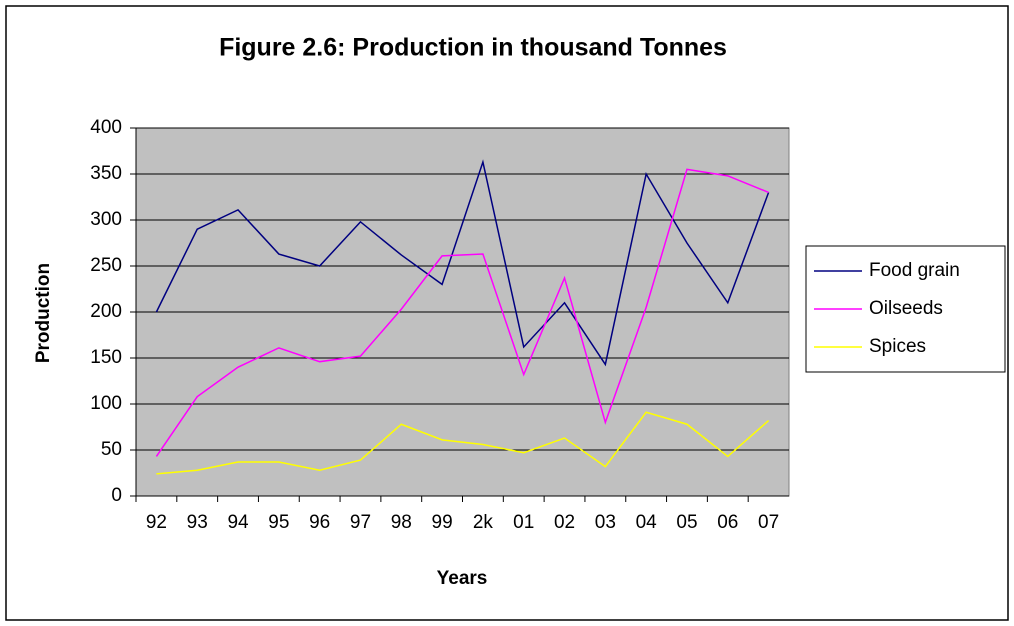 The image size is (1014, 626). What do you see at coordinates (360, 522) in the screenshot?
I see `x-tick-label: 97` at bounding box center [360, 522].